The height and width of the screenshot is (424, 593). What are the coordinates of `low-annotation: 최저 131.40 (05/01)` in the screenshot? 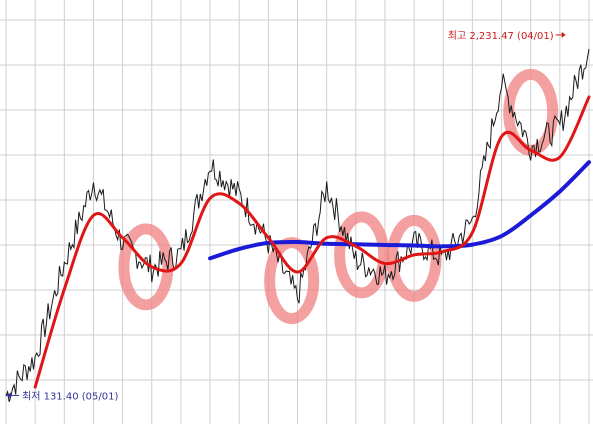 It's located at (62, 396).